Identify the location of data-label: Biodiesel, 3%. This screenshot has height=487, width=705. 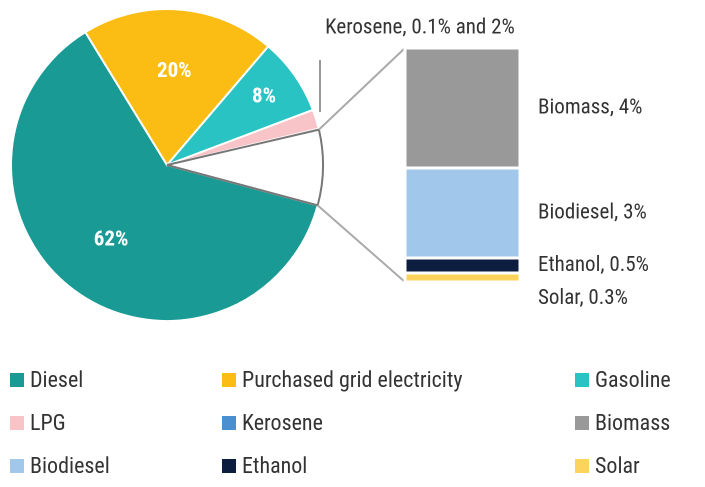
(592, 213).